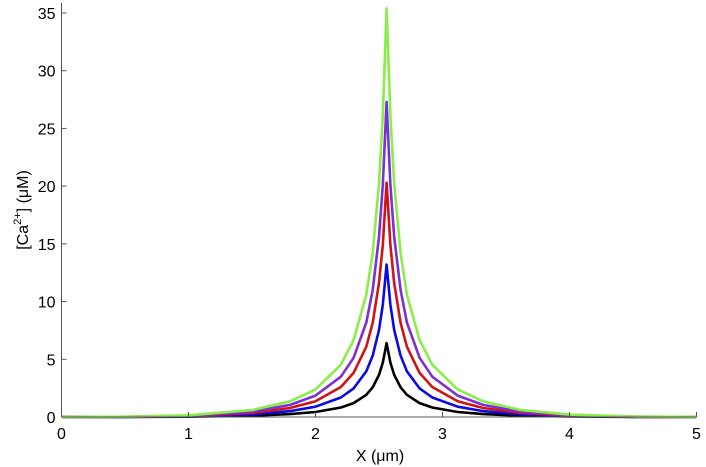 This screenshot has width=706, height=467. I want to click on y-tick-label: 25, so click(47, 129).